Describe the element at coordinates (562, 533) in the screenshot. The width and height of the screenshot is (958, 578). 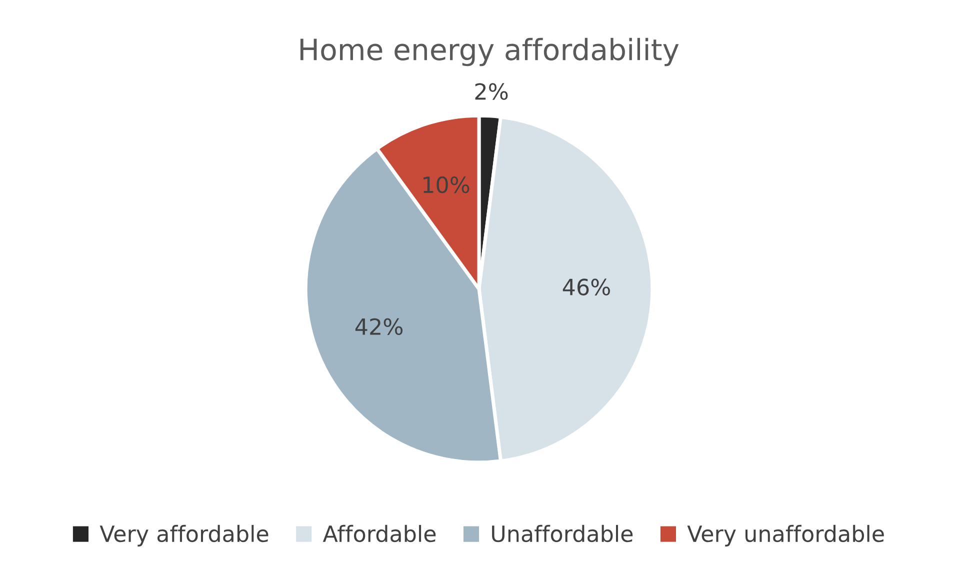
I see `legend-label: Unaffordable` at that location.